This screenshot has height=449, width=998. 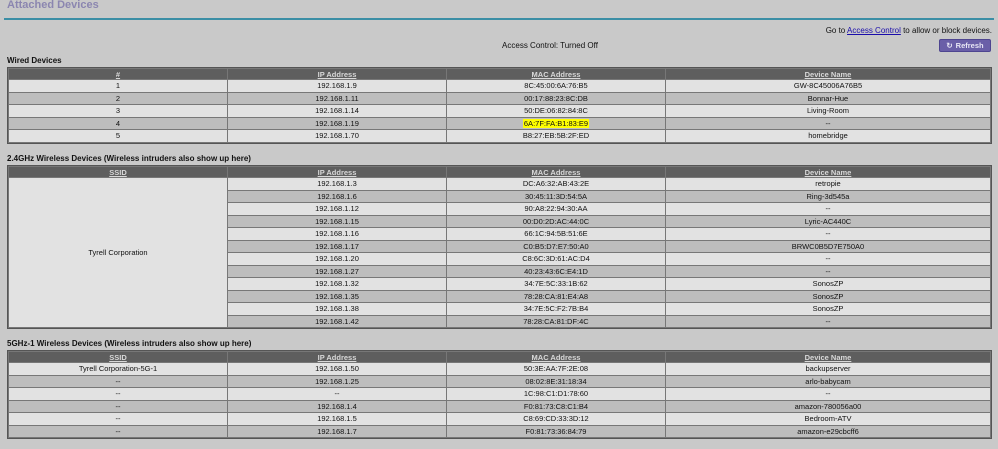 I want to click on index-cell: 2, so click(x=118, y=98).